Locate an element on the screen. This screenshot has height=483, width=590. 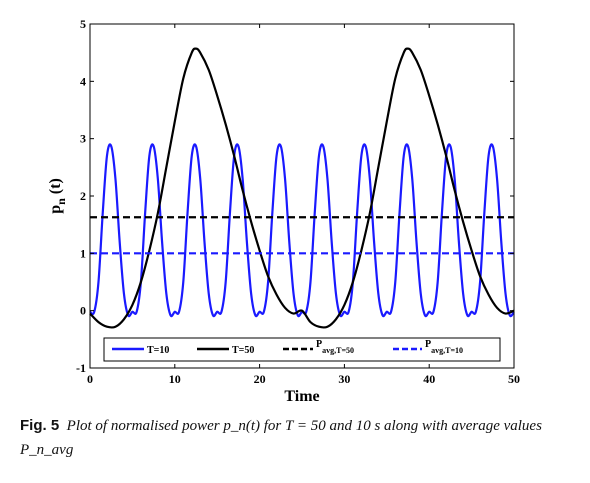
x-tick-label: 40 is located at coordinates (429, 379).